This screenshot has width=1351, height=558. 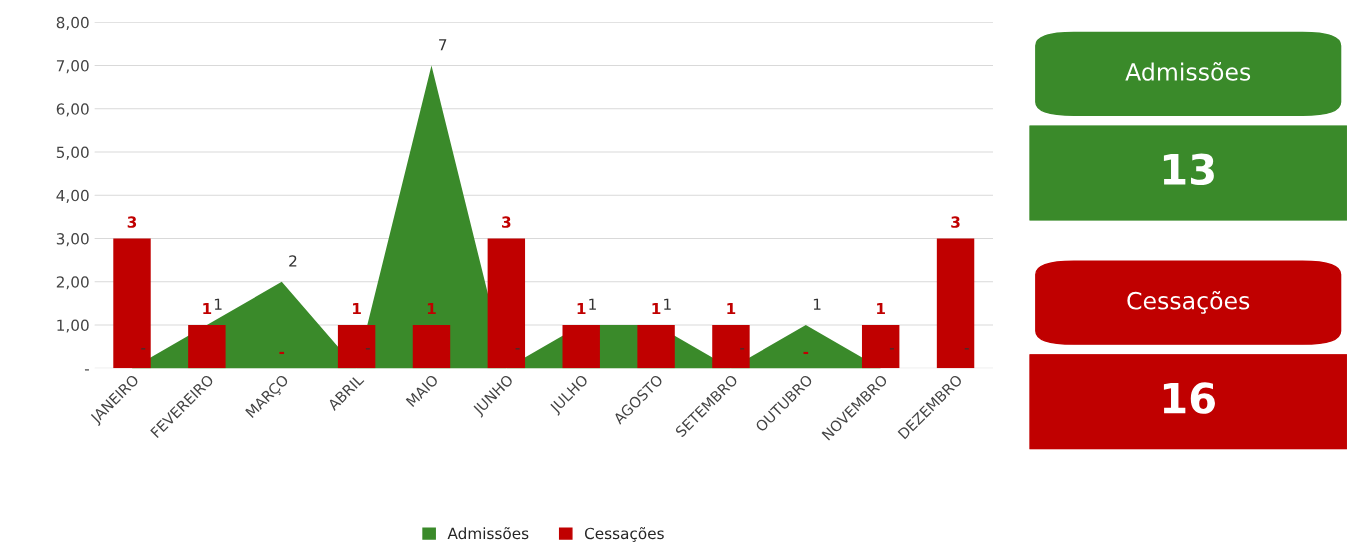 What do you see at coordinates (488, 533) in the screenshot?
I see `legend-label: Admissões` at bounding box center [488, 533].